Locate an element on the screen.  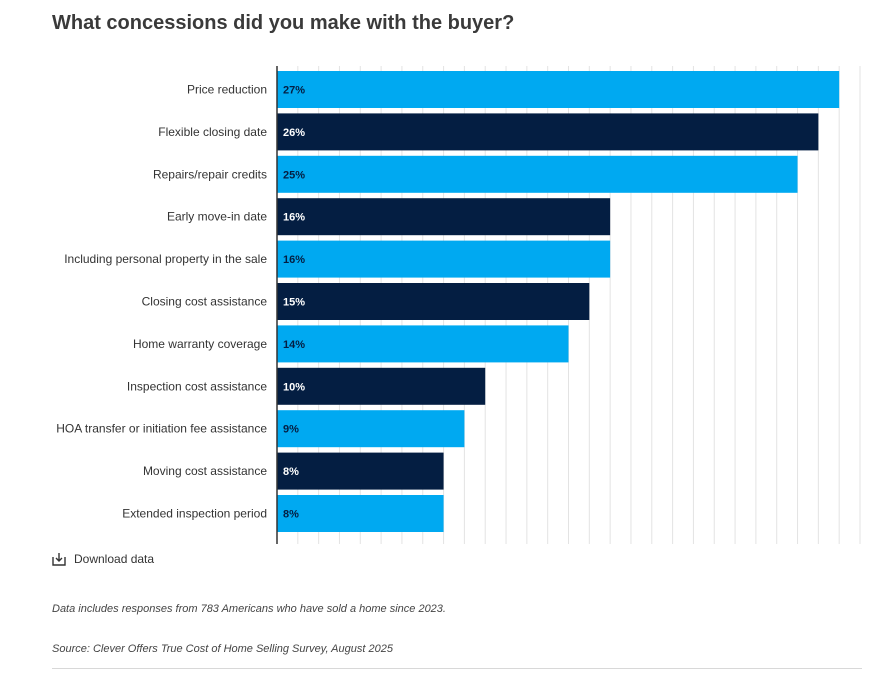
category-label: Flexible closing date is located at coordinates (212, 132).